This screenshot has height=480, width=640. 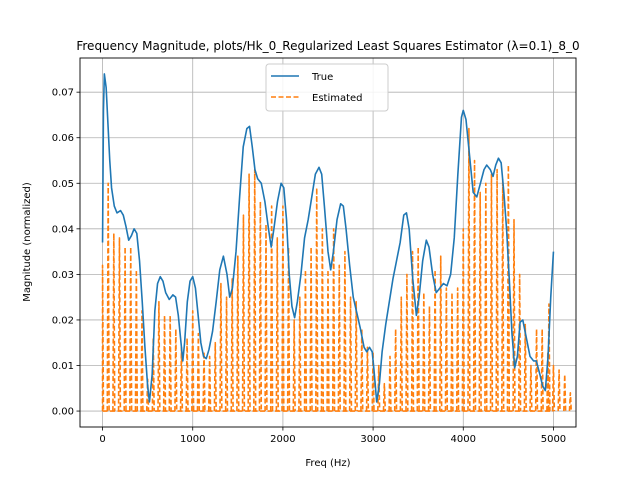 I want to click on y-tick-label: 0.05, so click(x=63, y=184).